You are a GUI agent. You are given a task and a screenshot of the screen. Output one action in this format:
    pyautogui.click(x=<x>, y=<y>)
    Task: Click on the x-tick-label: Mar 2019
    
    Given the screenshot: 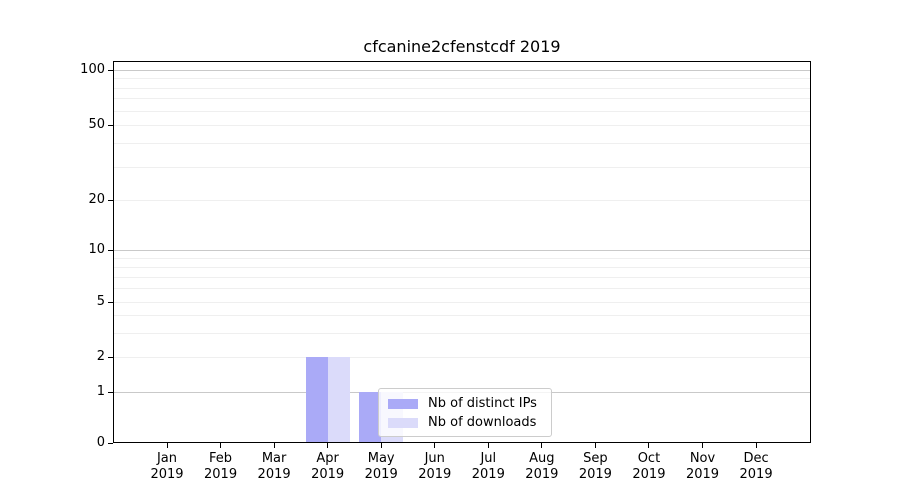 What is the action you would take?
    pyautogui.click(x=274, y=467)
    